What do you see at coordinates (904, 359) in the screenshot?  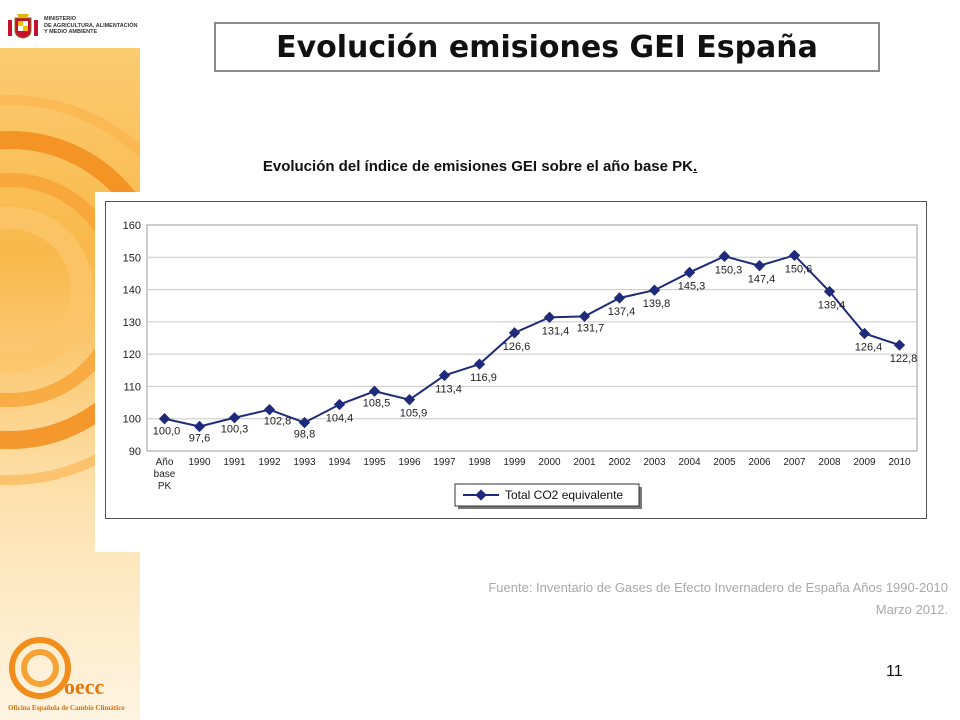 I see `data-label: 122,8` at bounding box center [904, 359].